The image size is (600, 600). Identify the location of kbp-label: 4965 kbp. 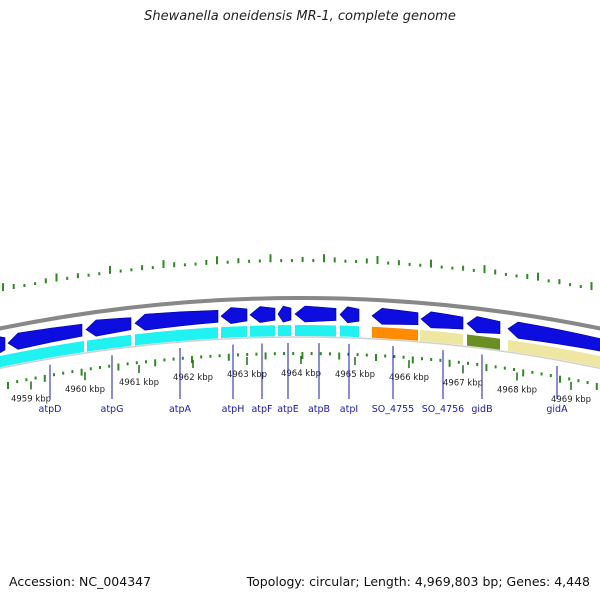
(355, 375).